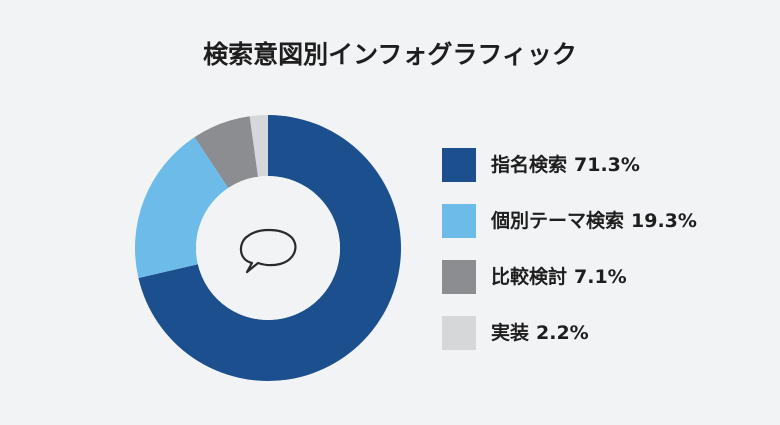 The width and height of the screenshot is (780, 425). Describe the element at coordinates (529, 276) in the screenshot. I see `legend-label: 比較検討` at that location.